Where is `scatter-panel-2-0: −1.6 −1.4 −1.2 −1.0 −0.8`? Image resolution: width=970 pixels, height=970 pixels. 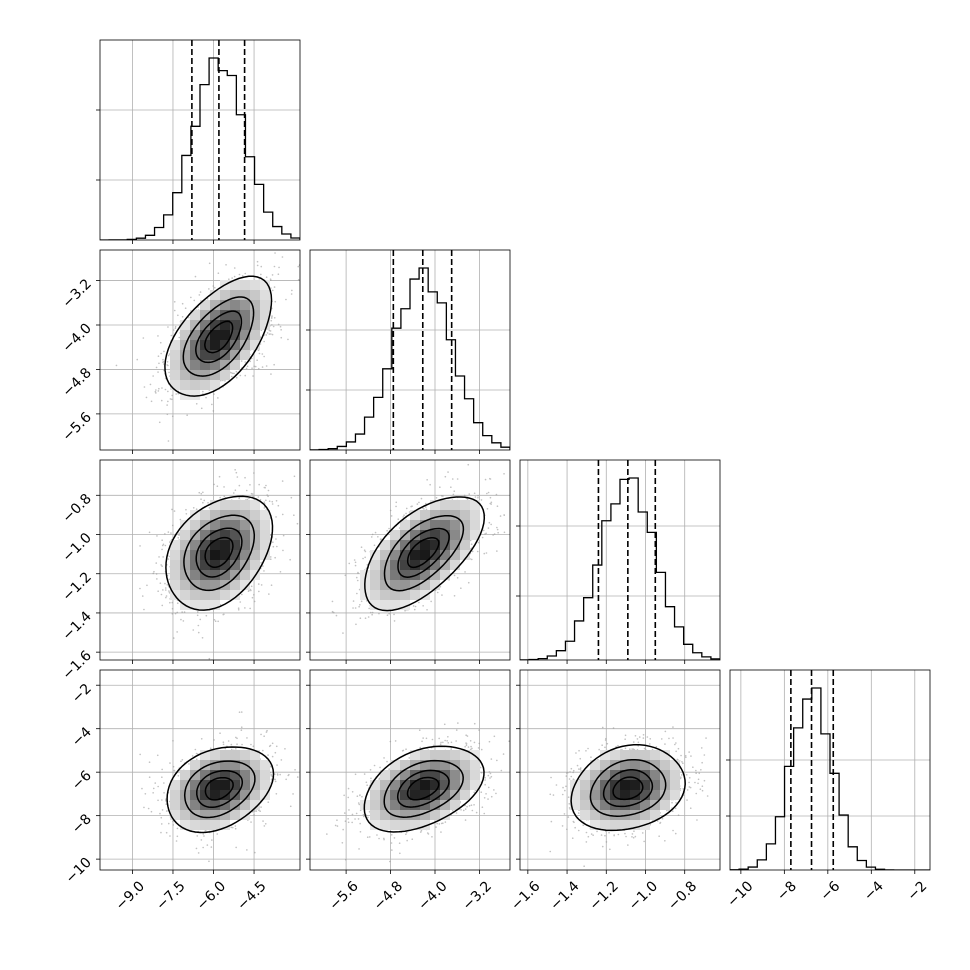 scatter-panel-2-0: −1.6 −1.4 −1.2 −1.0 −0.8 is located at coordinates (180, 571).